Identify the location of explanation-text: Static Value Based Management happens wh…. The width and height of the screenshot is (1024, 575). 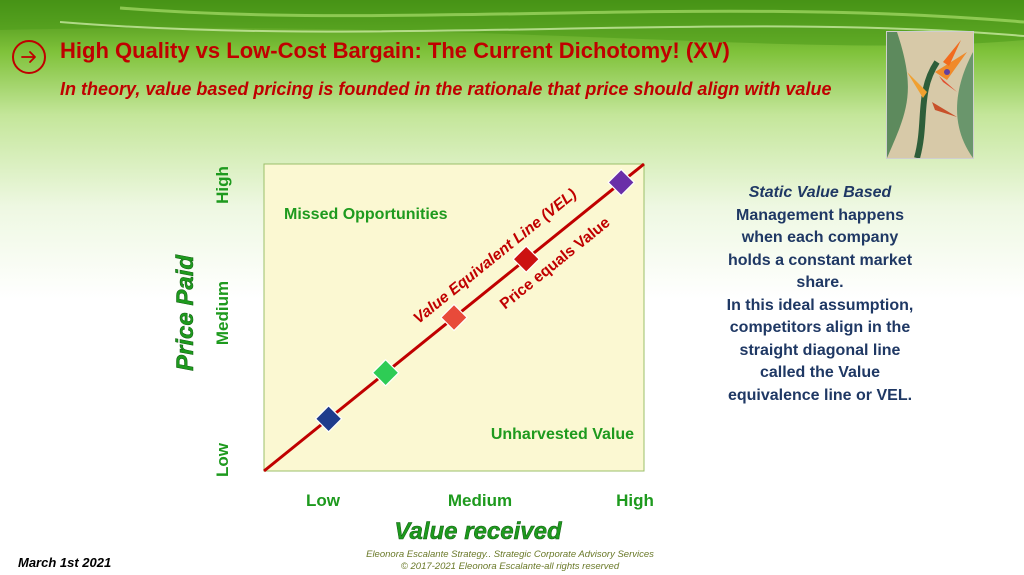
(820, 294).